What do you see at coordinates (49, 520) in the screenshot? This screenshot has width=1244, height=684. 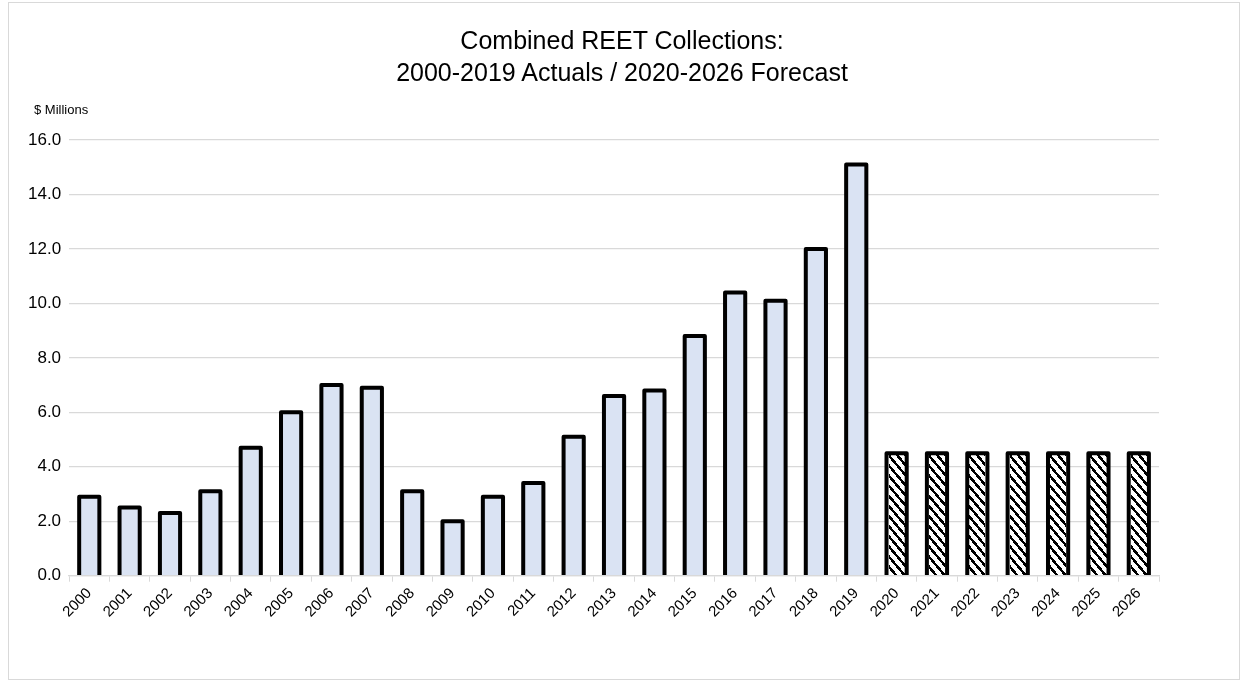 I see `y-tick-label: 2.0` at bounding box center [49, 520].